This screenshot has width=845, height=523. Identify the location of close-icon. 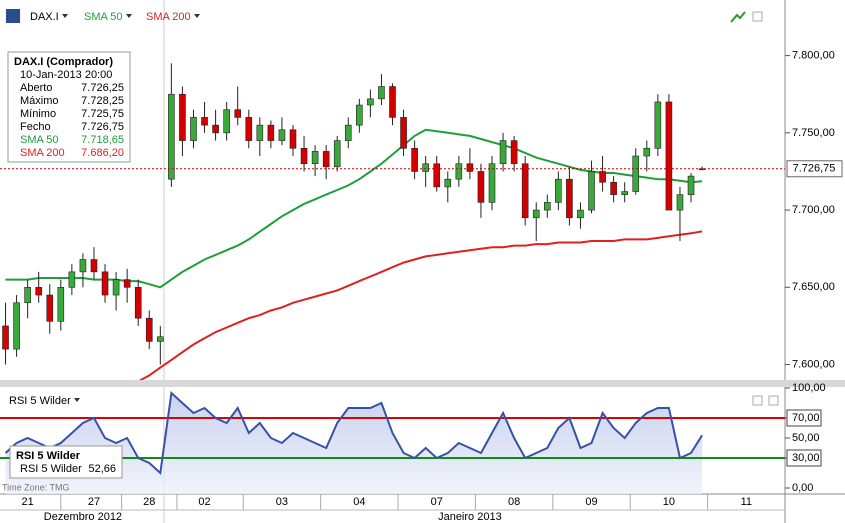
(773, 400).